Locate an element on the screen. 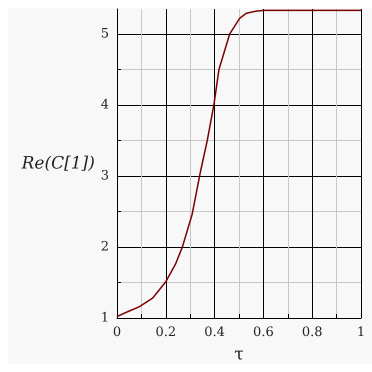  y-tick-label: 4 is located at coordinates (104, 104).